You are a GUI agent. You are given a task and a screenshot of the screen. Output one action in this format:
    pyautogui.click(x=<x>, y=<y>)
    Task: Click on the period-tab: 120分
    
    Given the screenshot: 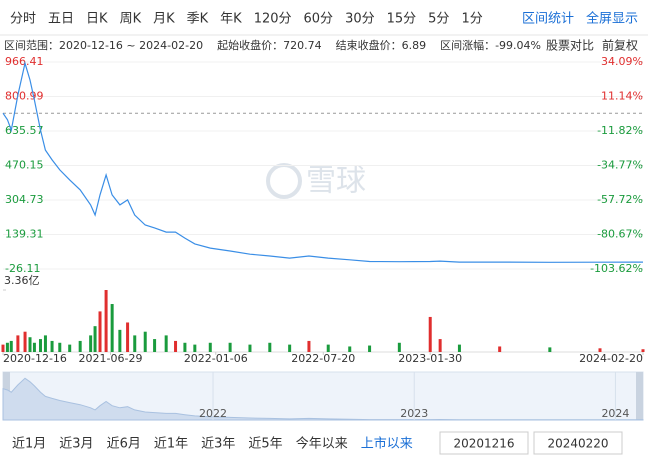 What is the action you would take?
    pyautogui.click(x=273, y=19)
    